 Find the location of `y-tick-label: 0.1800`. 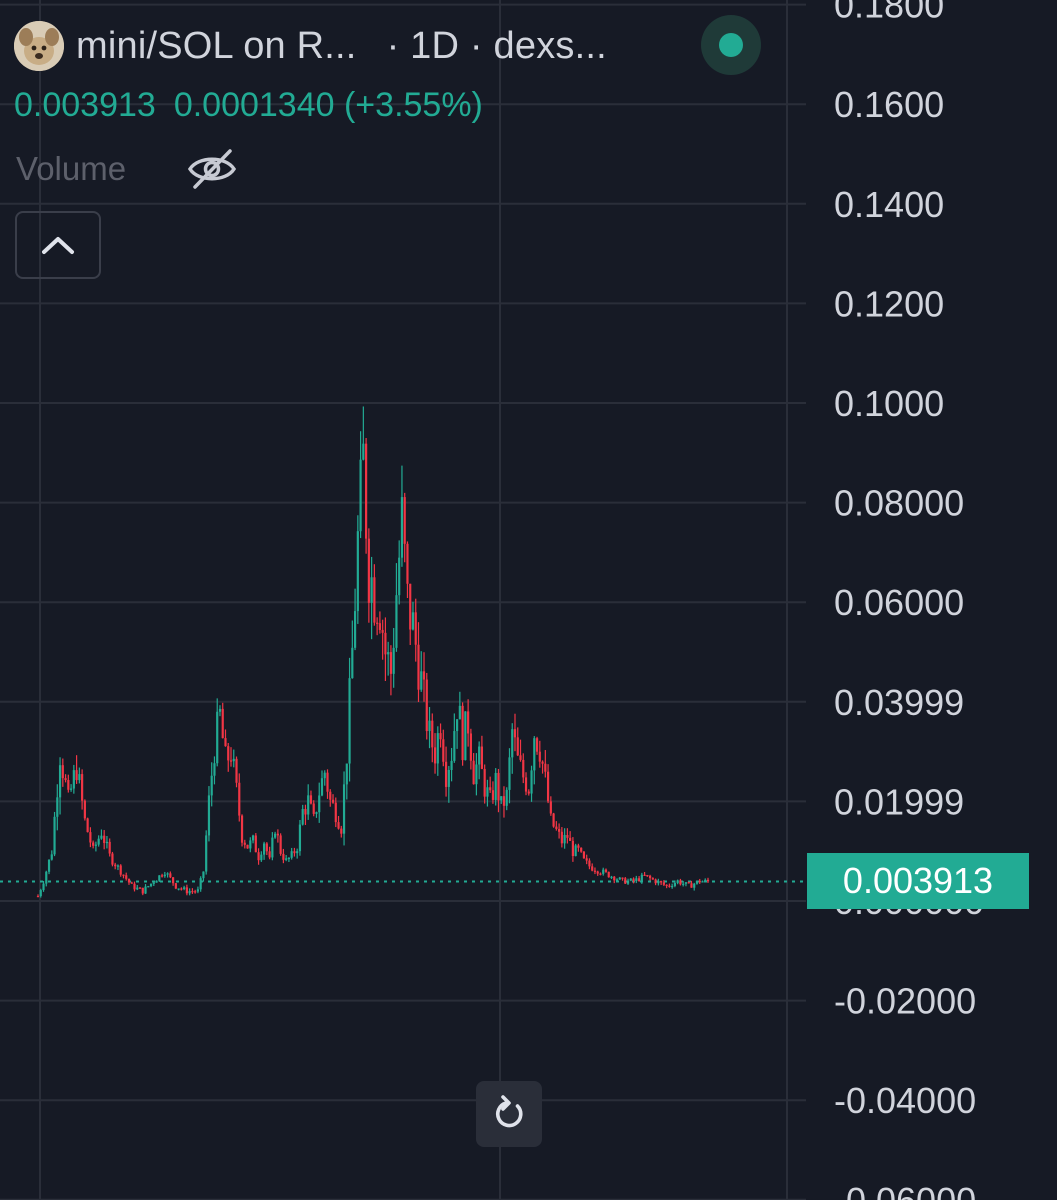

y-tick-label: 0.1800 is located at coordinates (889, 13).